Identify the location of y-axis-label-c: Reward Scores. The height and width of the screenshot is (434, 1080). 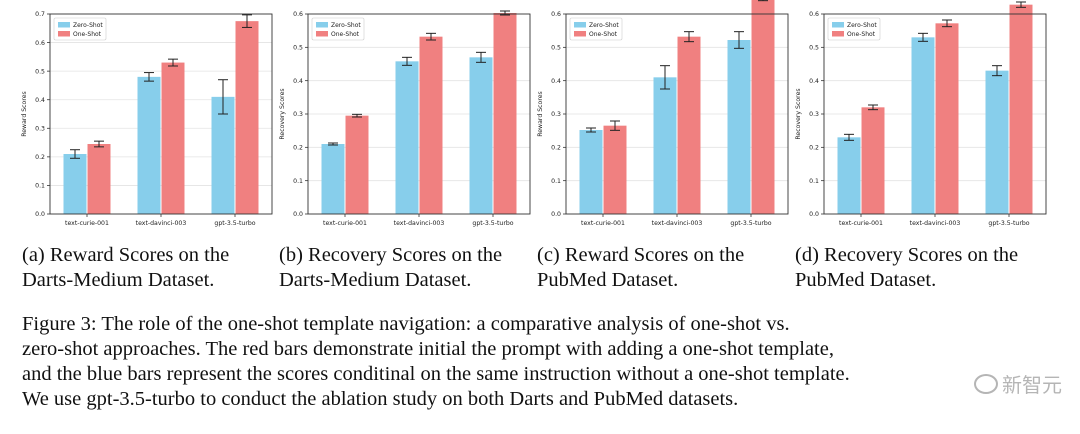
(540, 114).